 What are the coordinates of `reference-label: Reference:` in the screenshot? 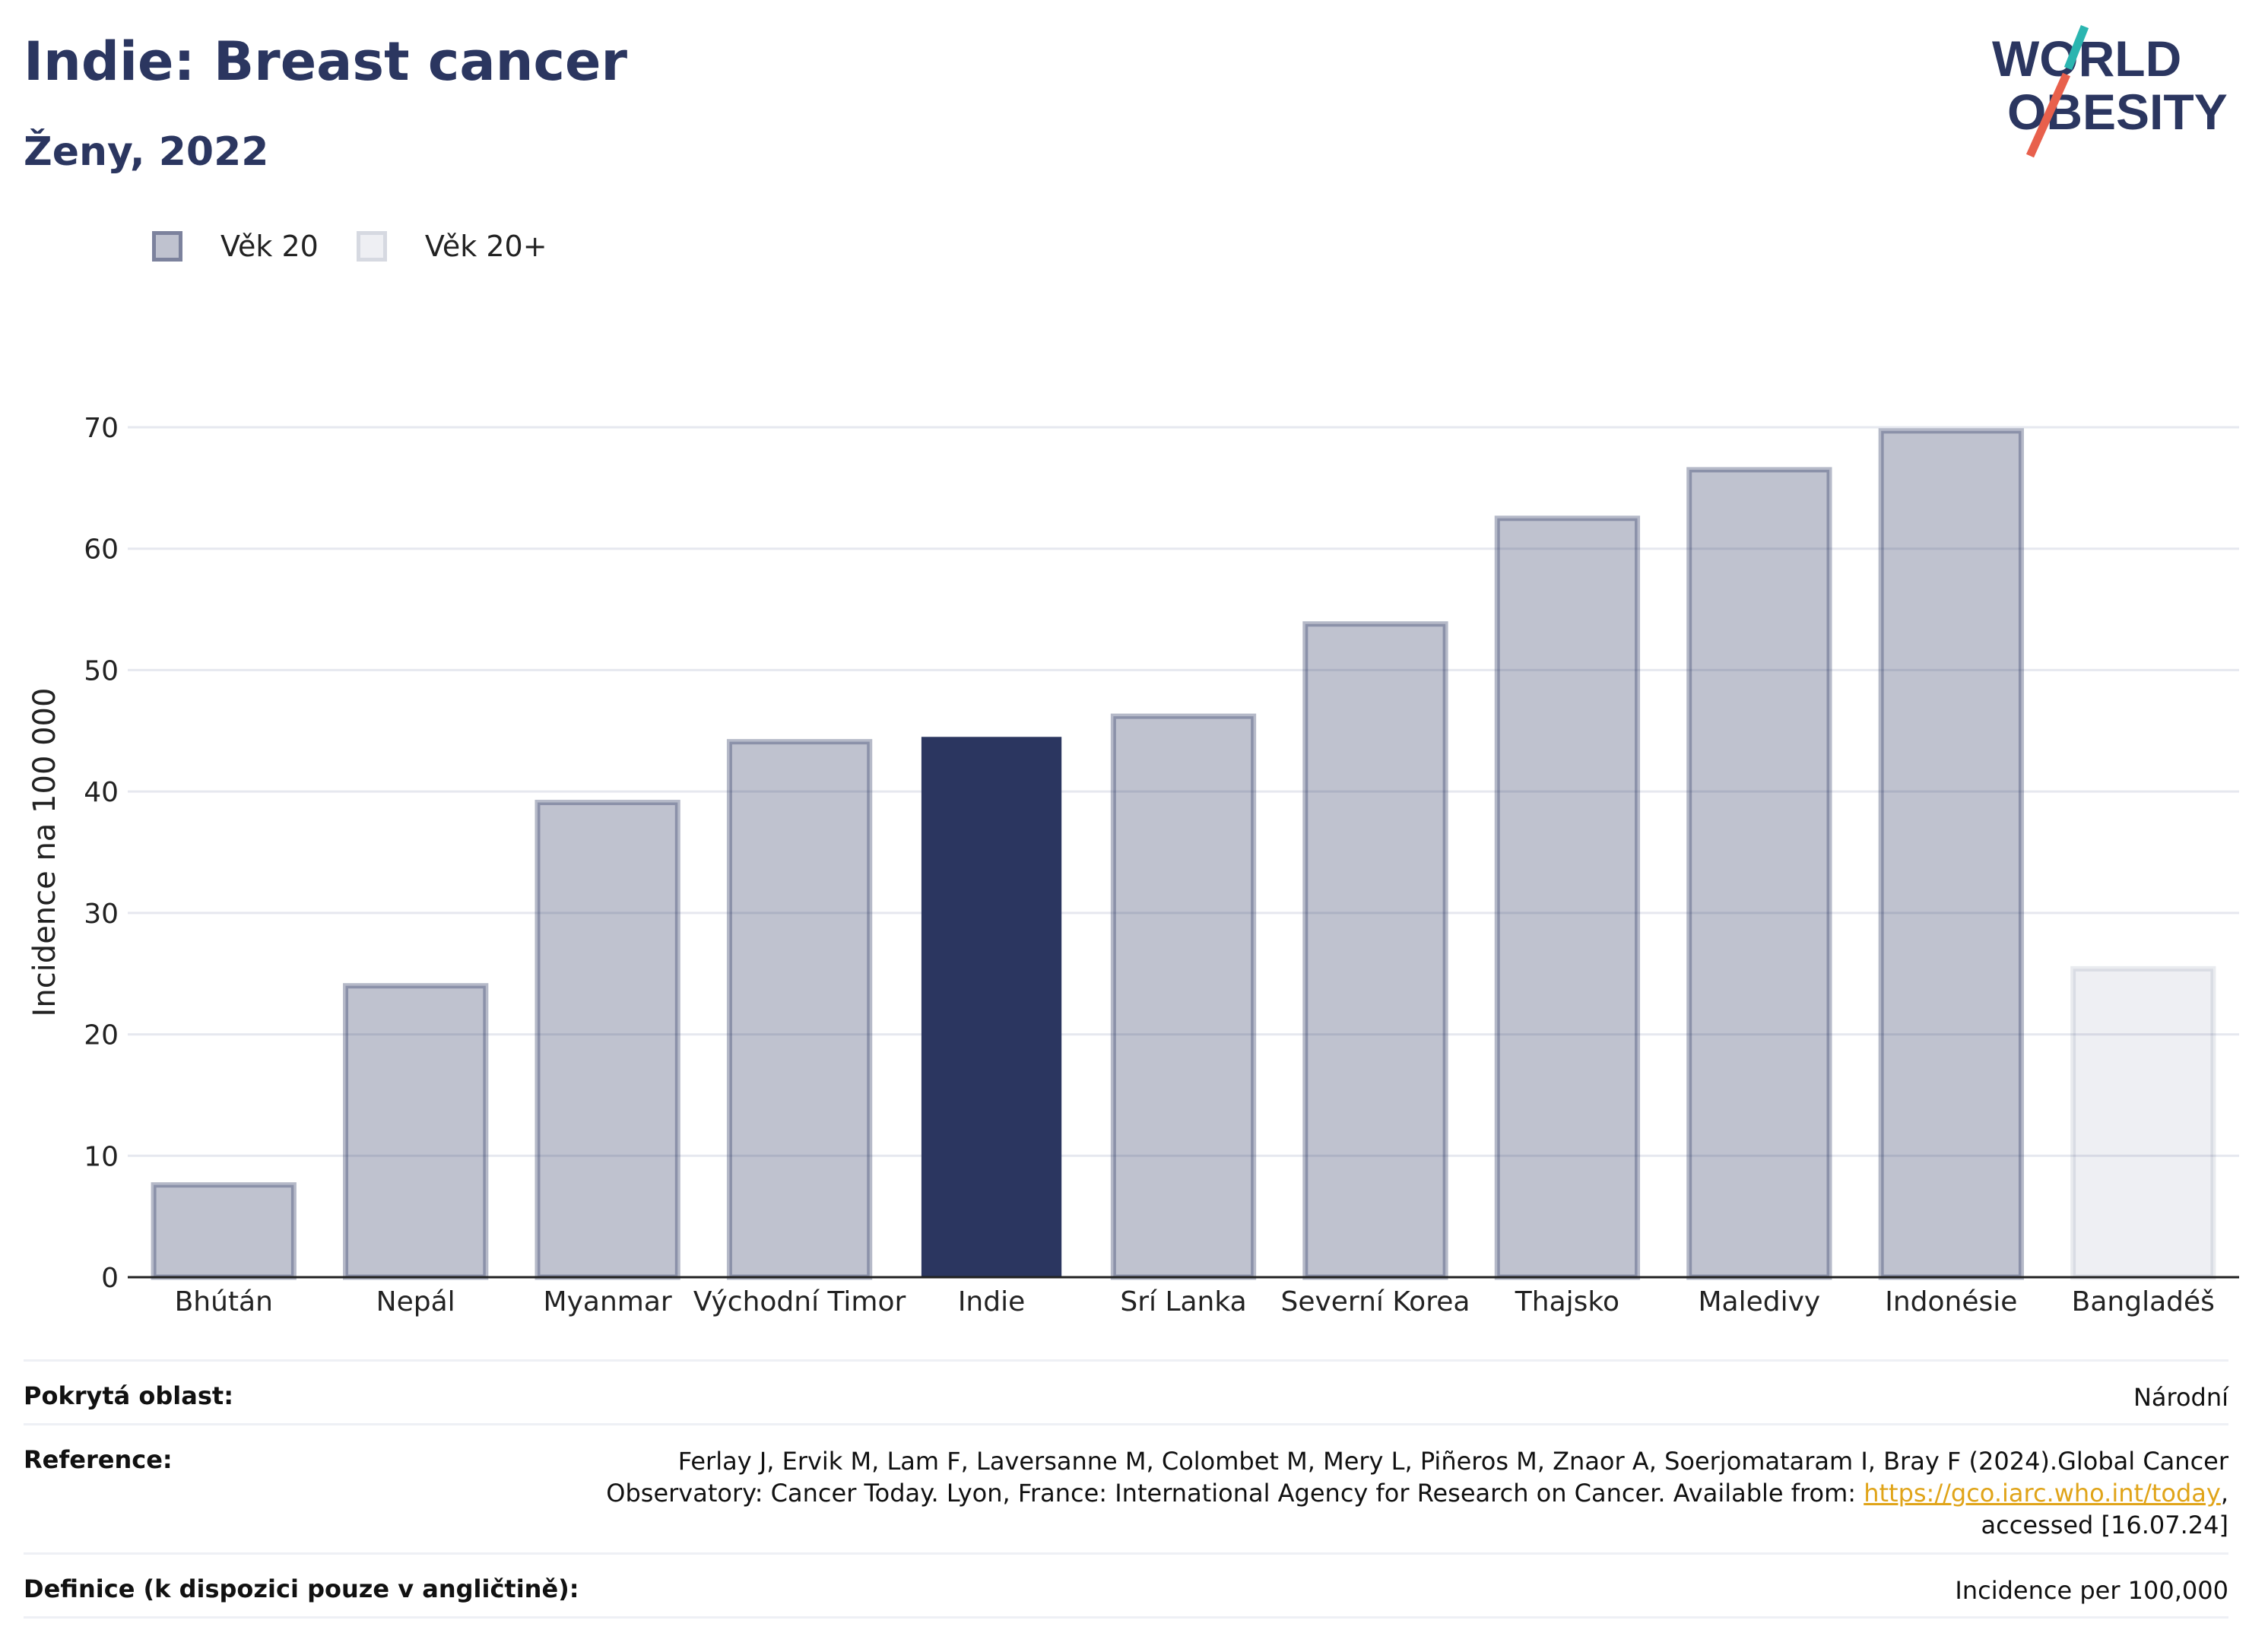 It's located at (99, 1459).